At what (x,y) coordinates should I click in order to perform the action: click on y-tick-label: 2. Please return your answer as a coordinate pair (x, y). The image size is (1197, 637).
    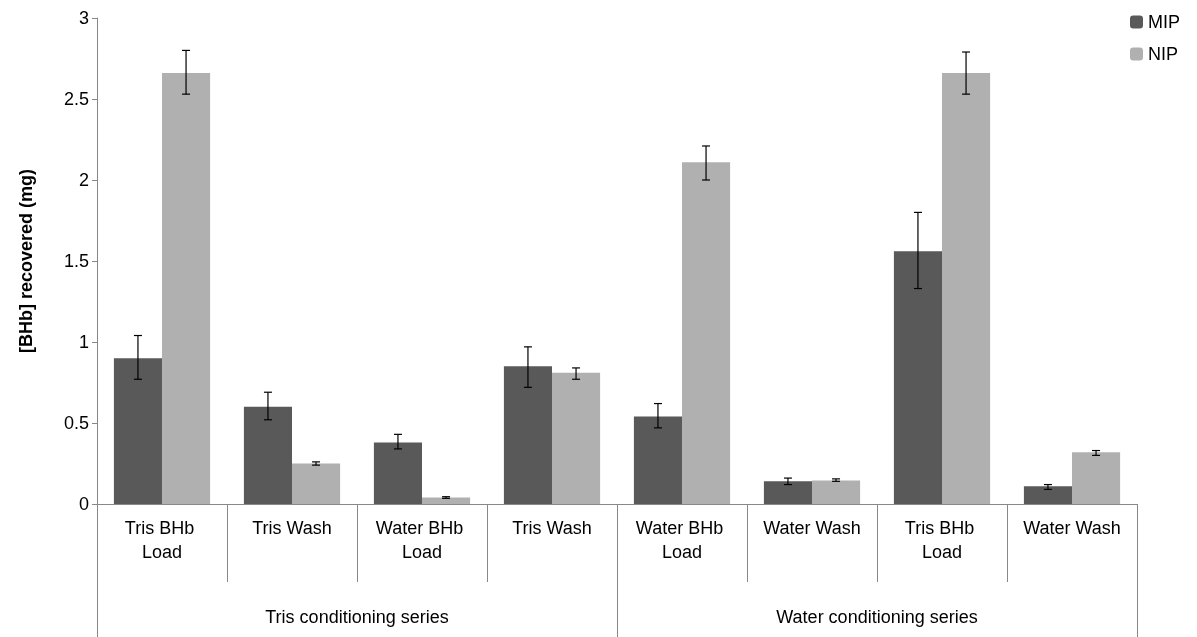
    Looking at the image, I should click on (83, 180).